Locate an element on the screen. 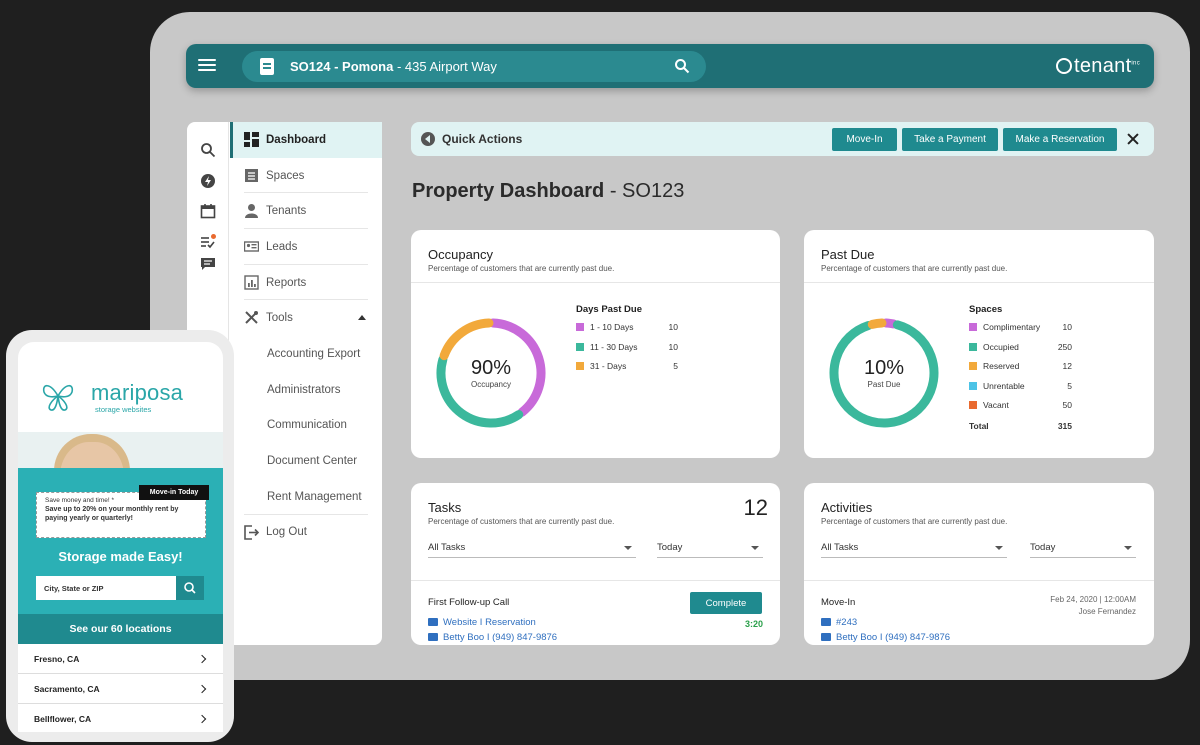 The width and height of the screenshot is (1200, 745). brand-suffix: inc is located at coordinates (1135, 63).